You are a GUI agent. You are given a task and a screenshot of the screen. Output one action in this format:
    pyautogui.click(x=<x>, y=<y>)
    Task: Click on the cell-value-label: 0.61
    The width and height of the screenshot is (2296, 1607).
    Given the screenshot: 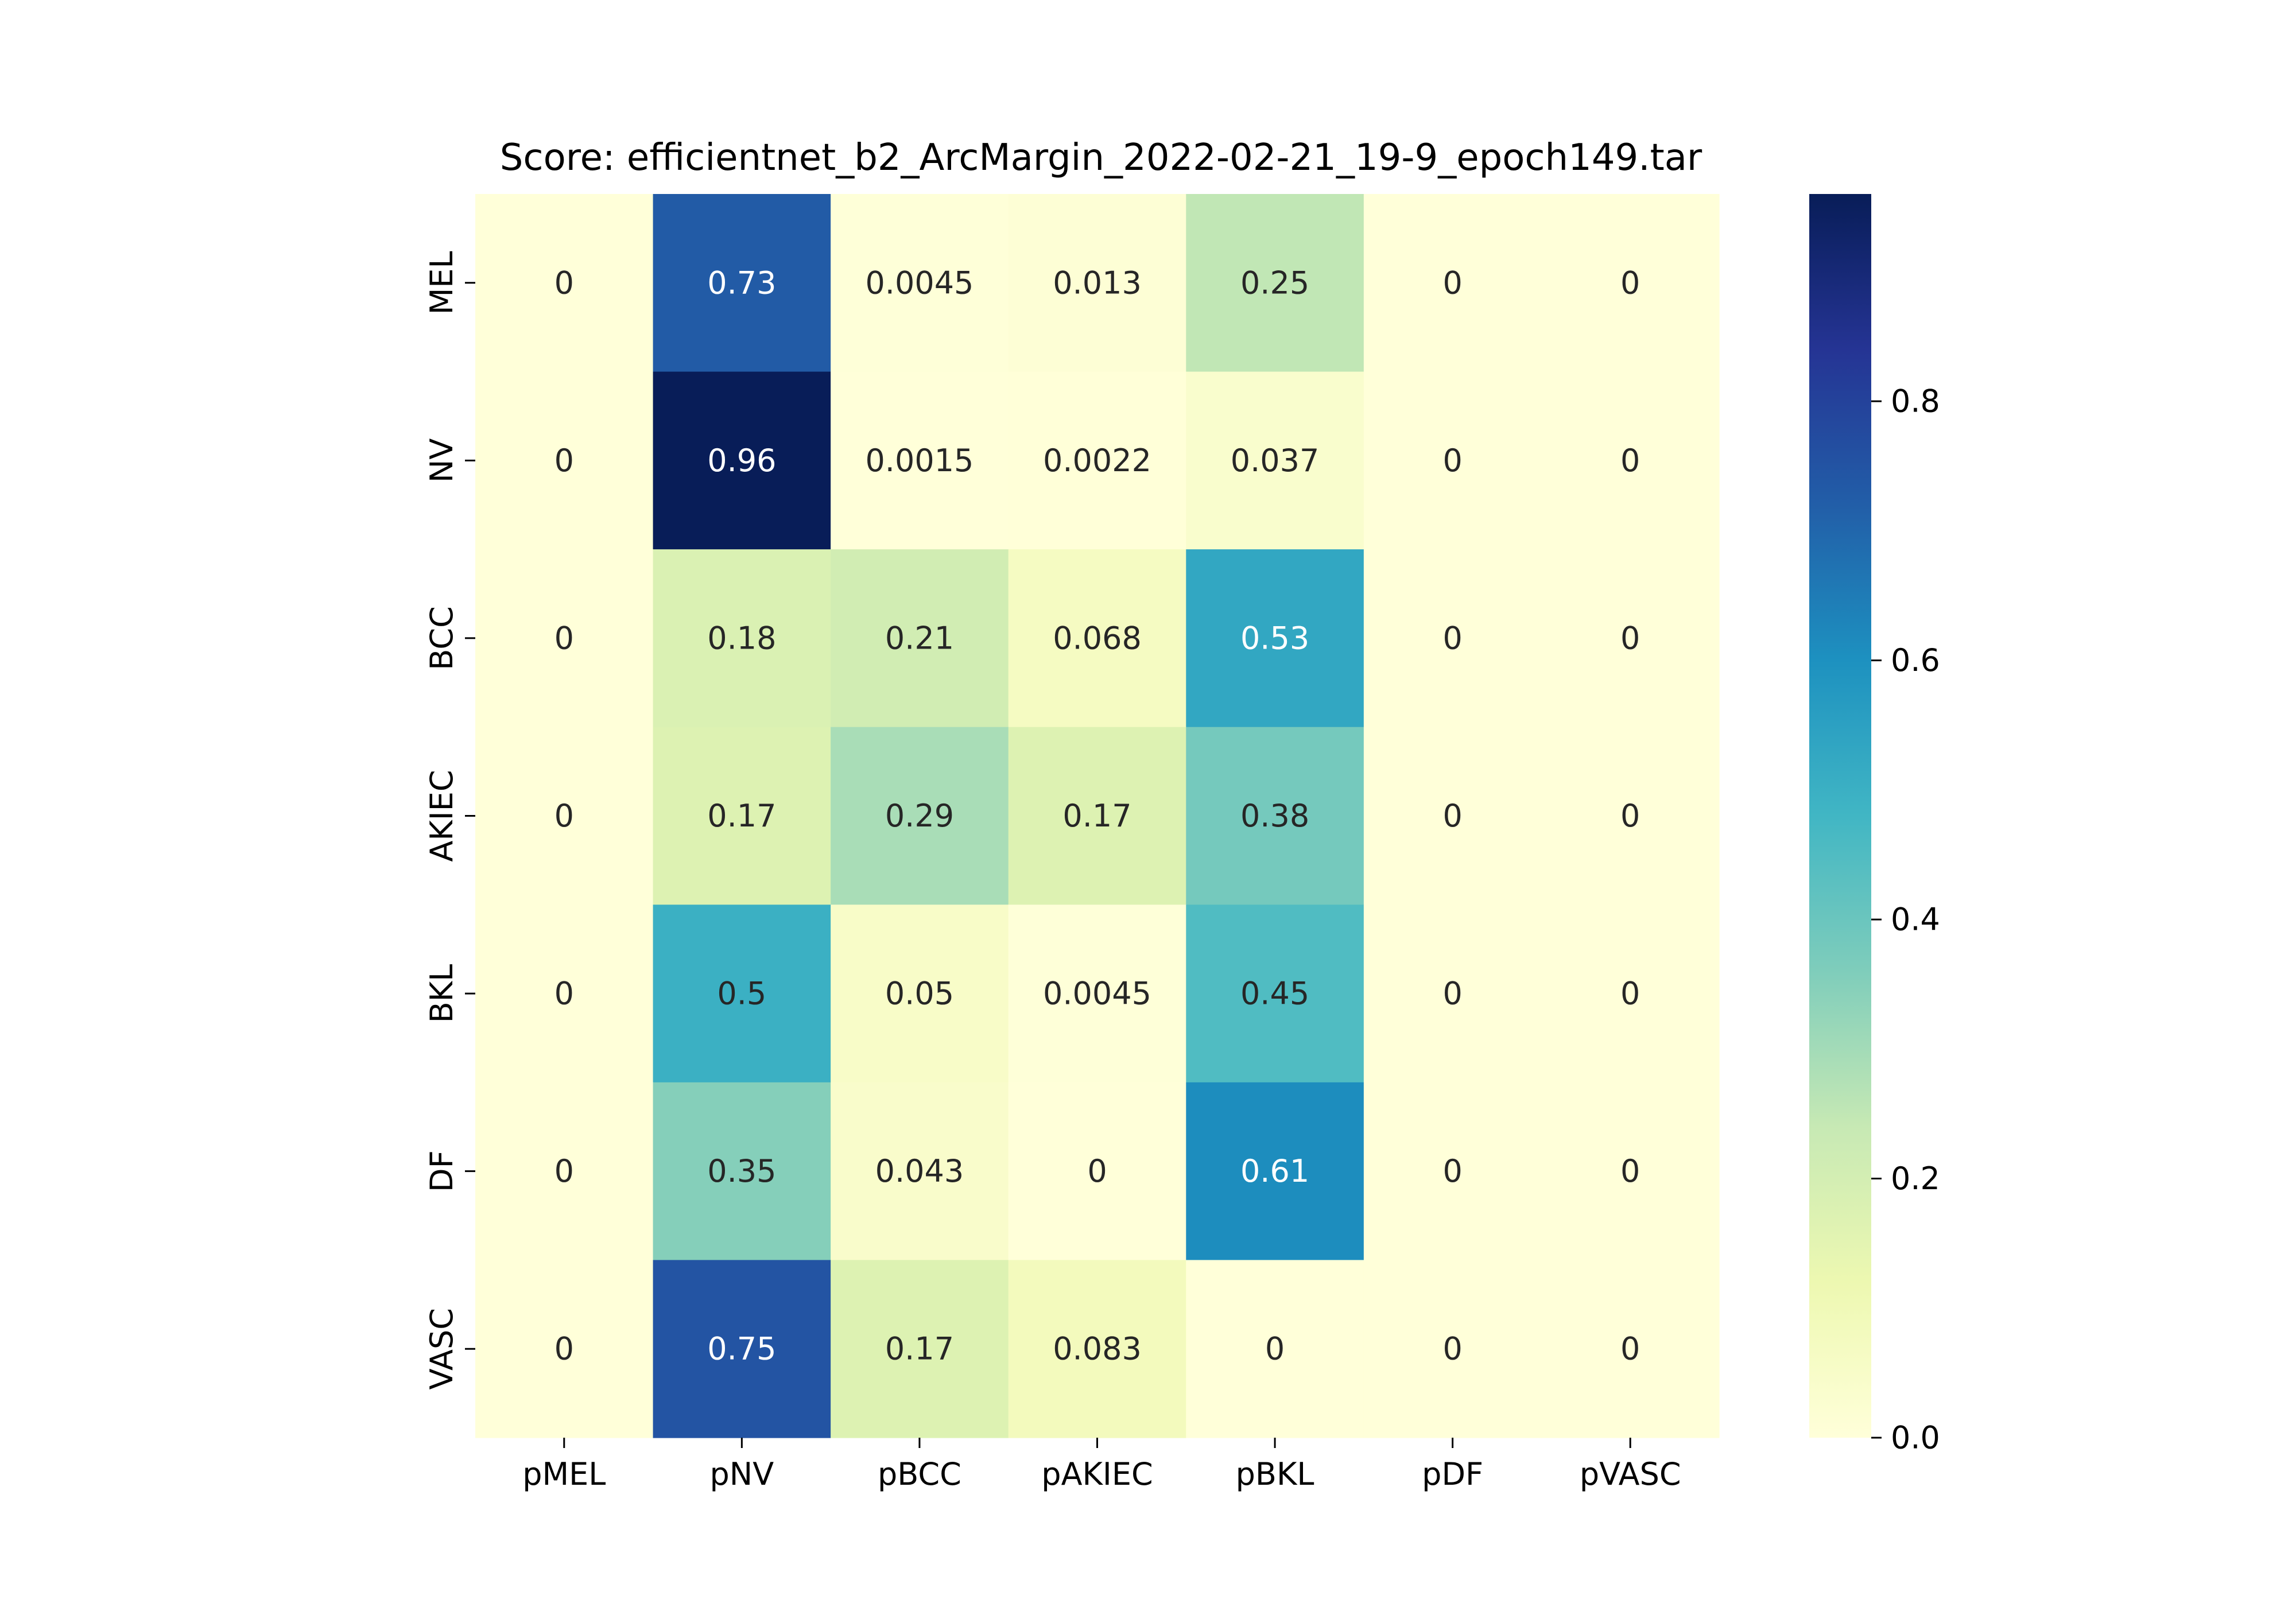 What is the action you would take?
    pyautogui.click(x=1274, y=1171)
    